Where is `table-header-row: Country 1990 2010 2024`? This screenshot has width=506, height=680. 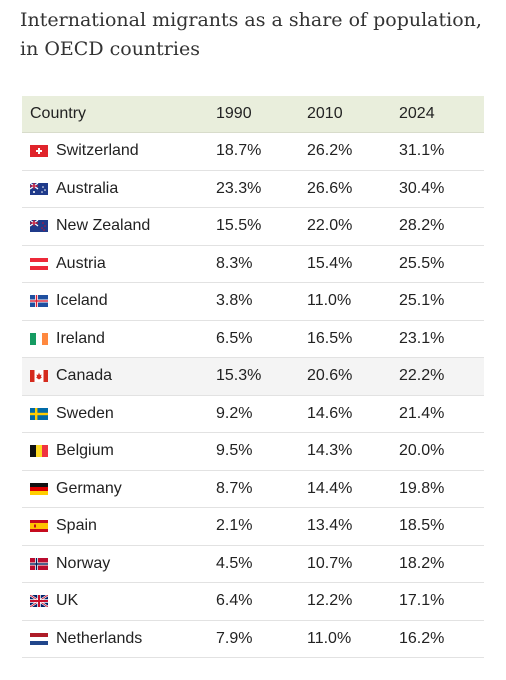 table-header-row: Country 1990 2010 2024 is located at coordinates (253, 114).